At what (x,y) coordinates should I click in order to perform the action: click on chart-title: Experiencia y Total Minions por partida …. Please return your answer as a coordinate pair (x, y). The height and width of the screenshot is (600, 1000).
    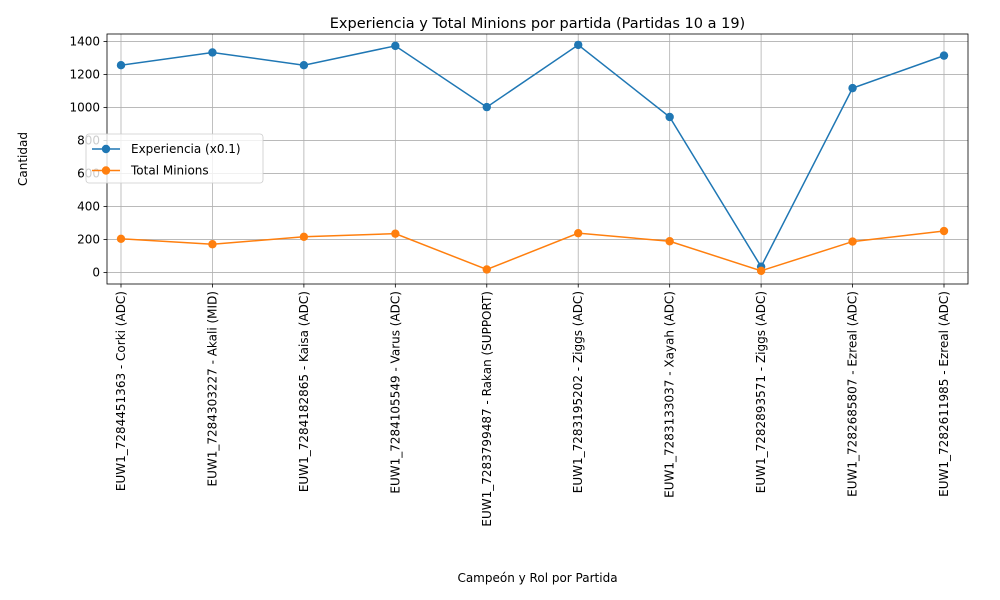
    Looking at the image, I should click on (537, 24).